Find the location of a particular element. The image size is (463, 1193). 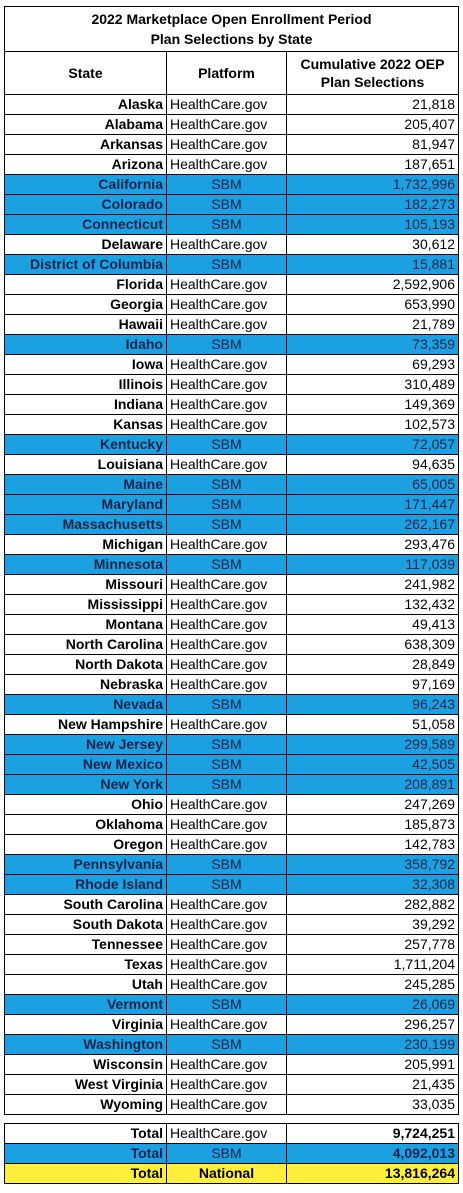

table-row: Utah HealthCare.gov 245,285 is located at coordinates (231, 984).